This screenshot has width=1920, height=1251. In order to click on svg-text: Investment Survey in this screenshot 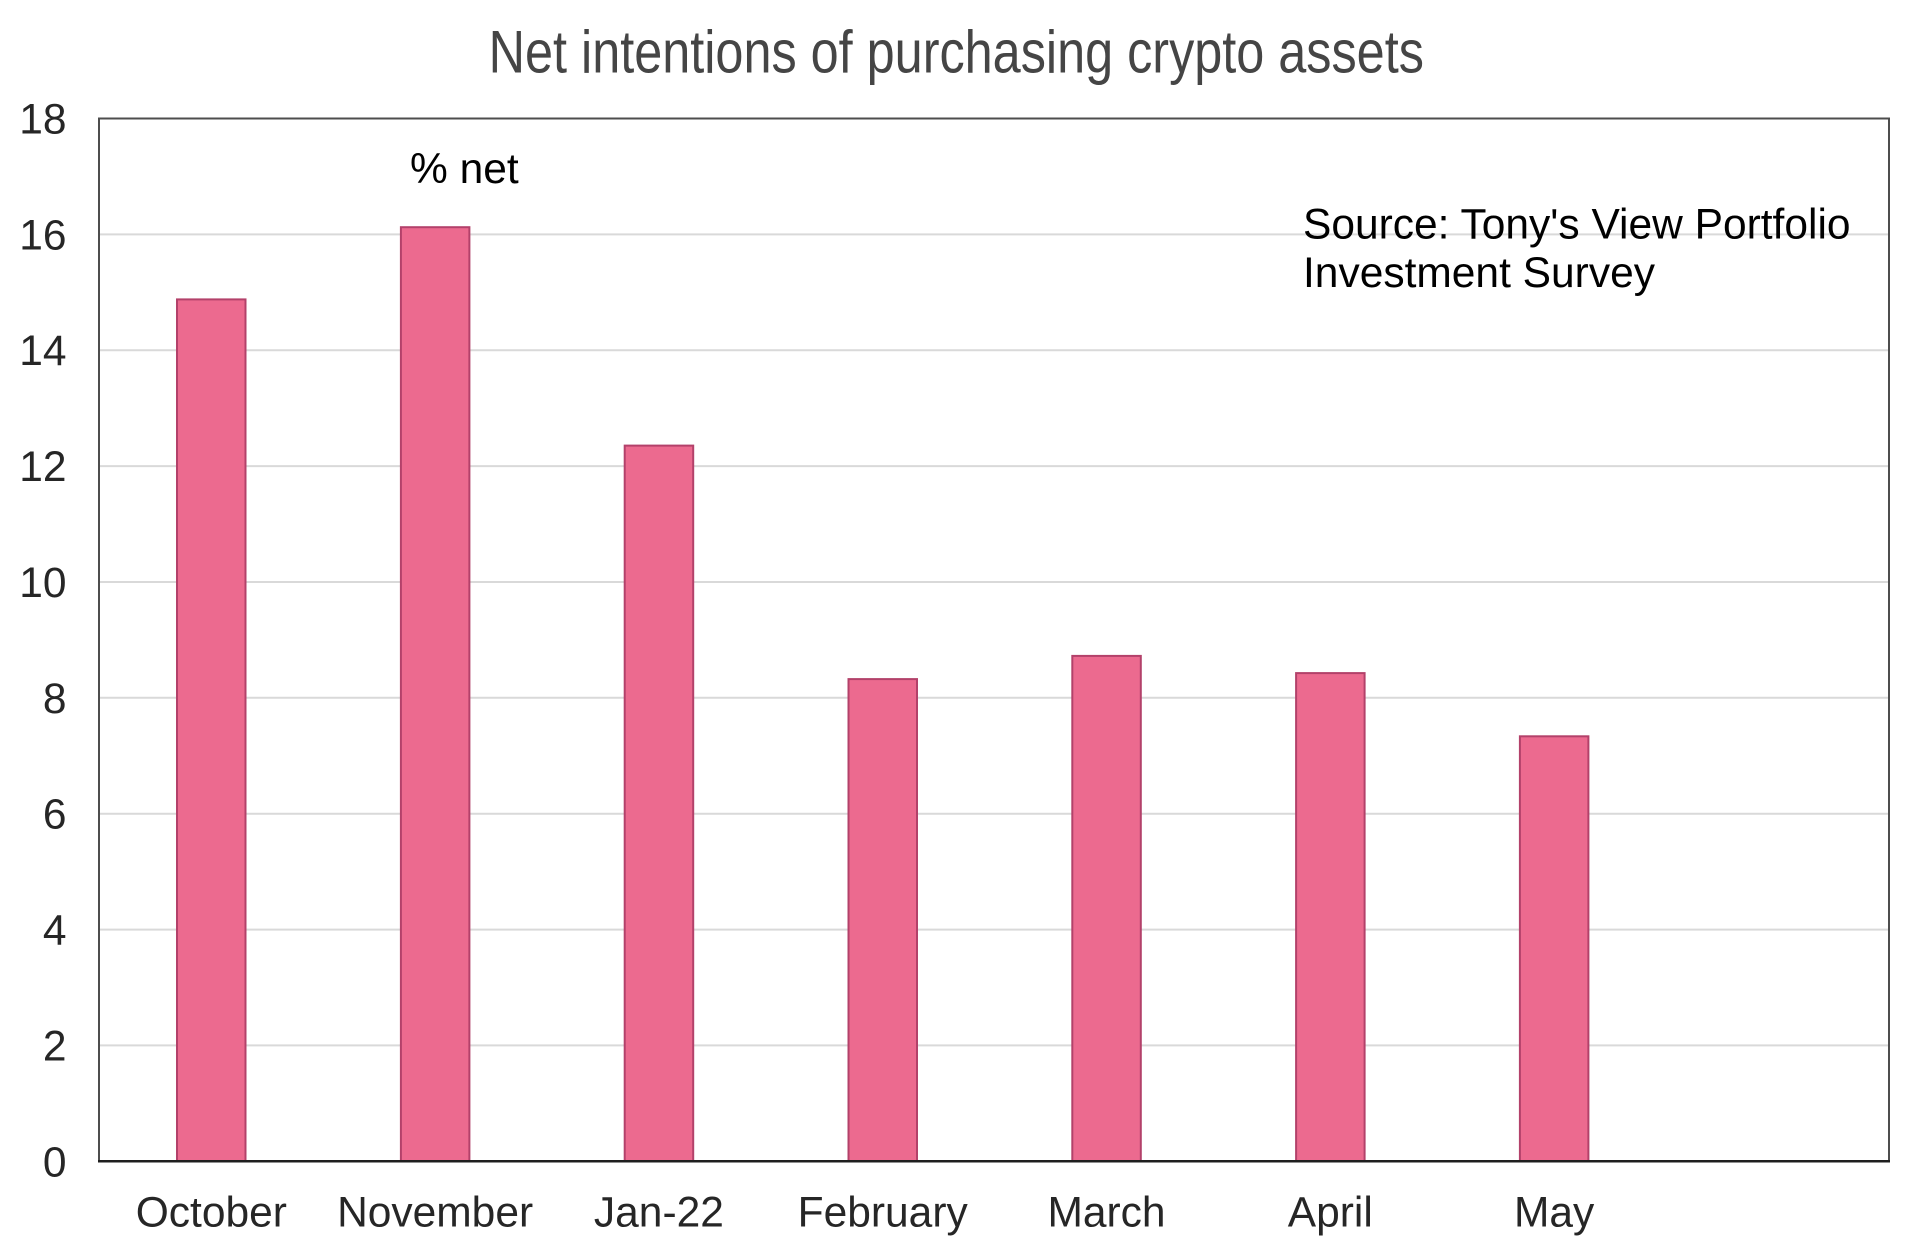, I will do `click(1479, 273)`.